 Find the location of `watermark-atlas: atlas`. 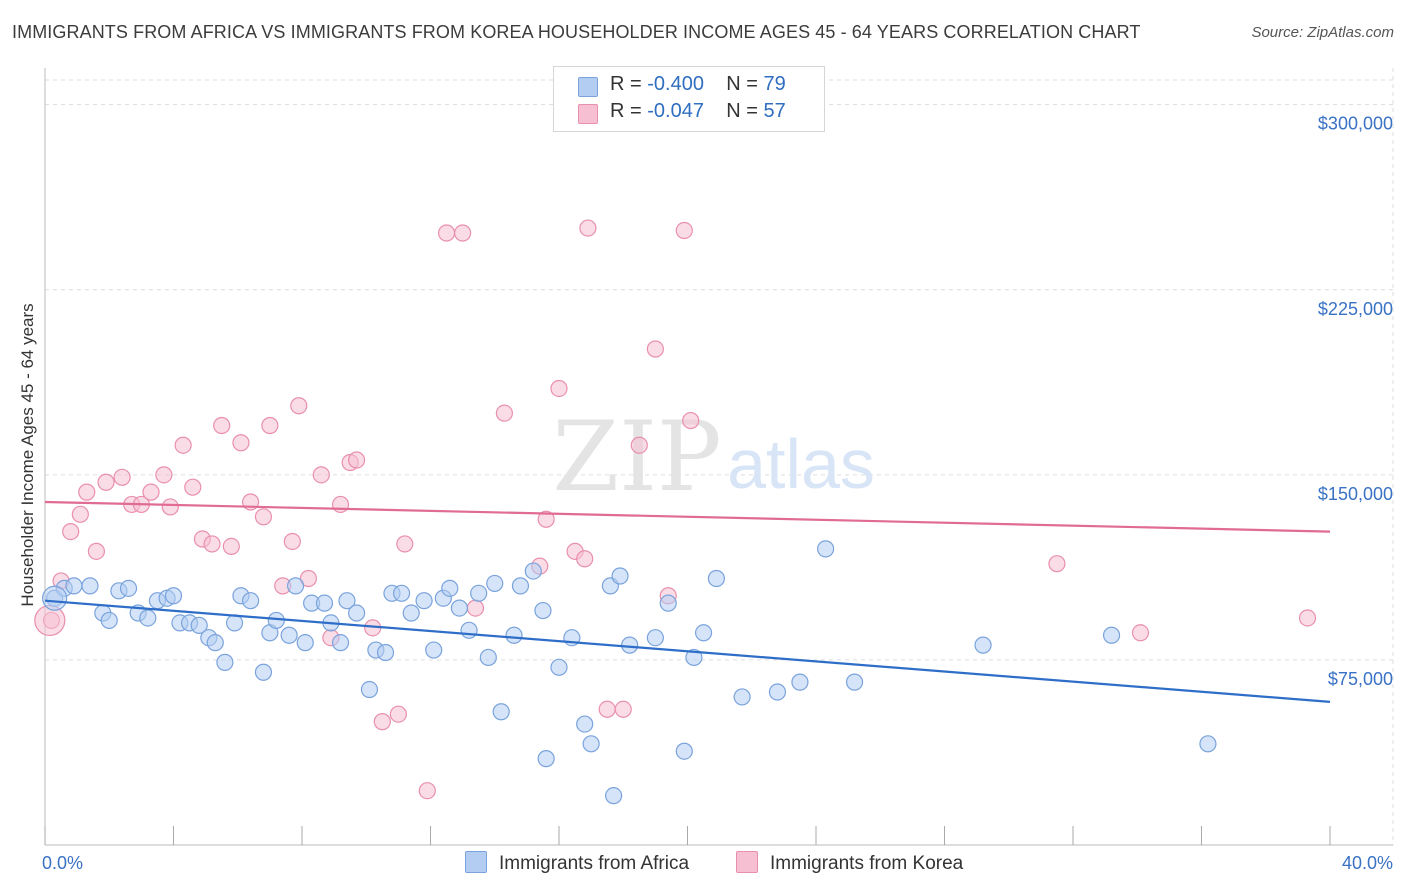

watermark-atlas: atlas is located at coordinates (801, 464).